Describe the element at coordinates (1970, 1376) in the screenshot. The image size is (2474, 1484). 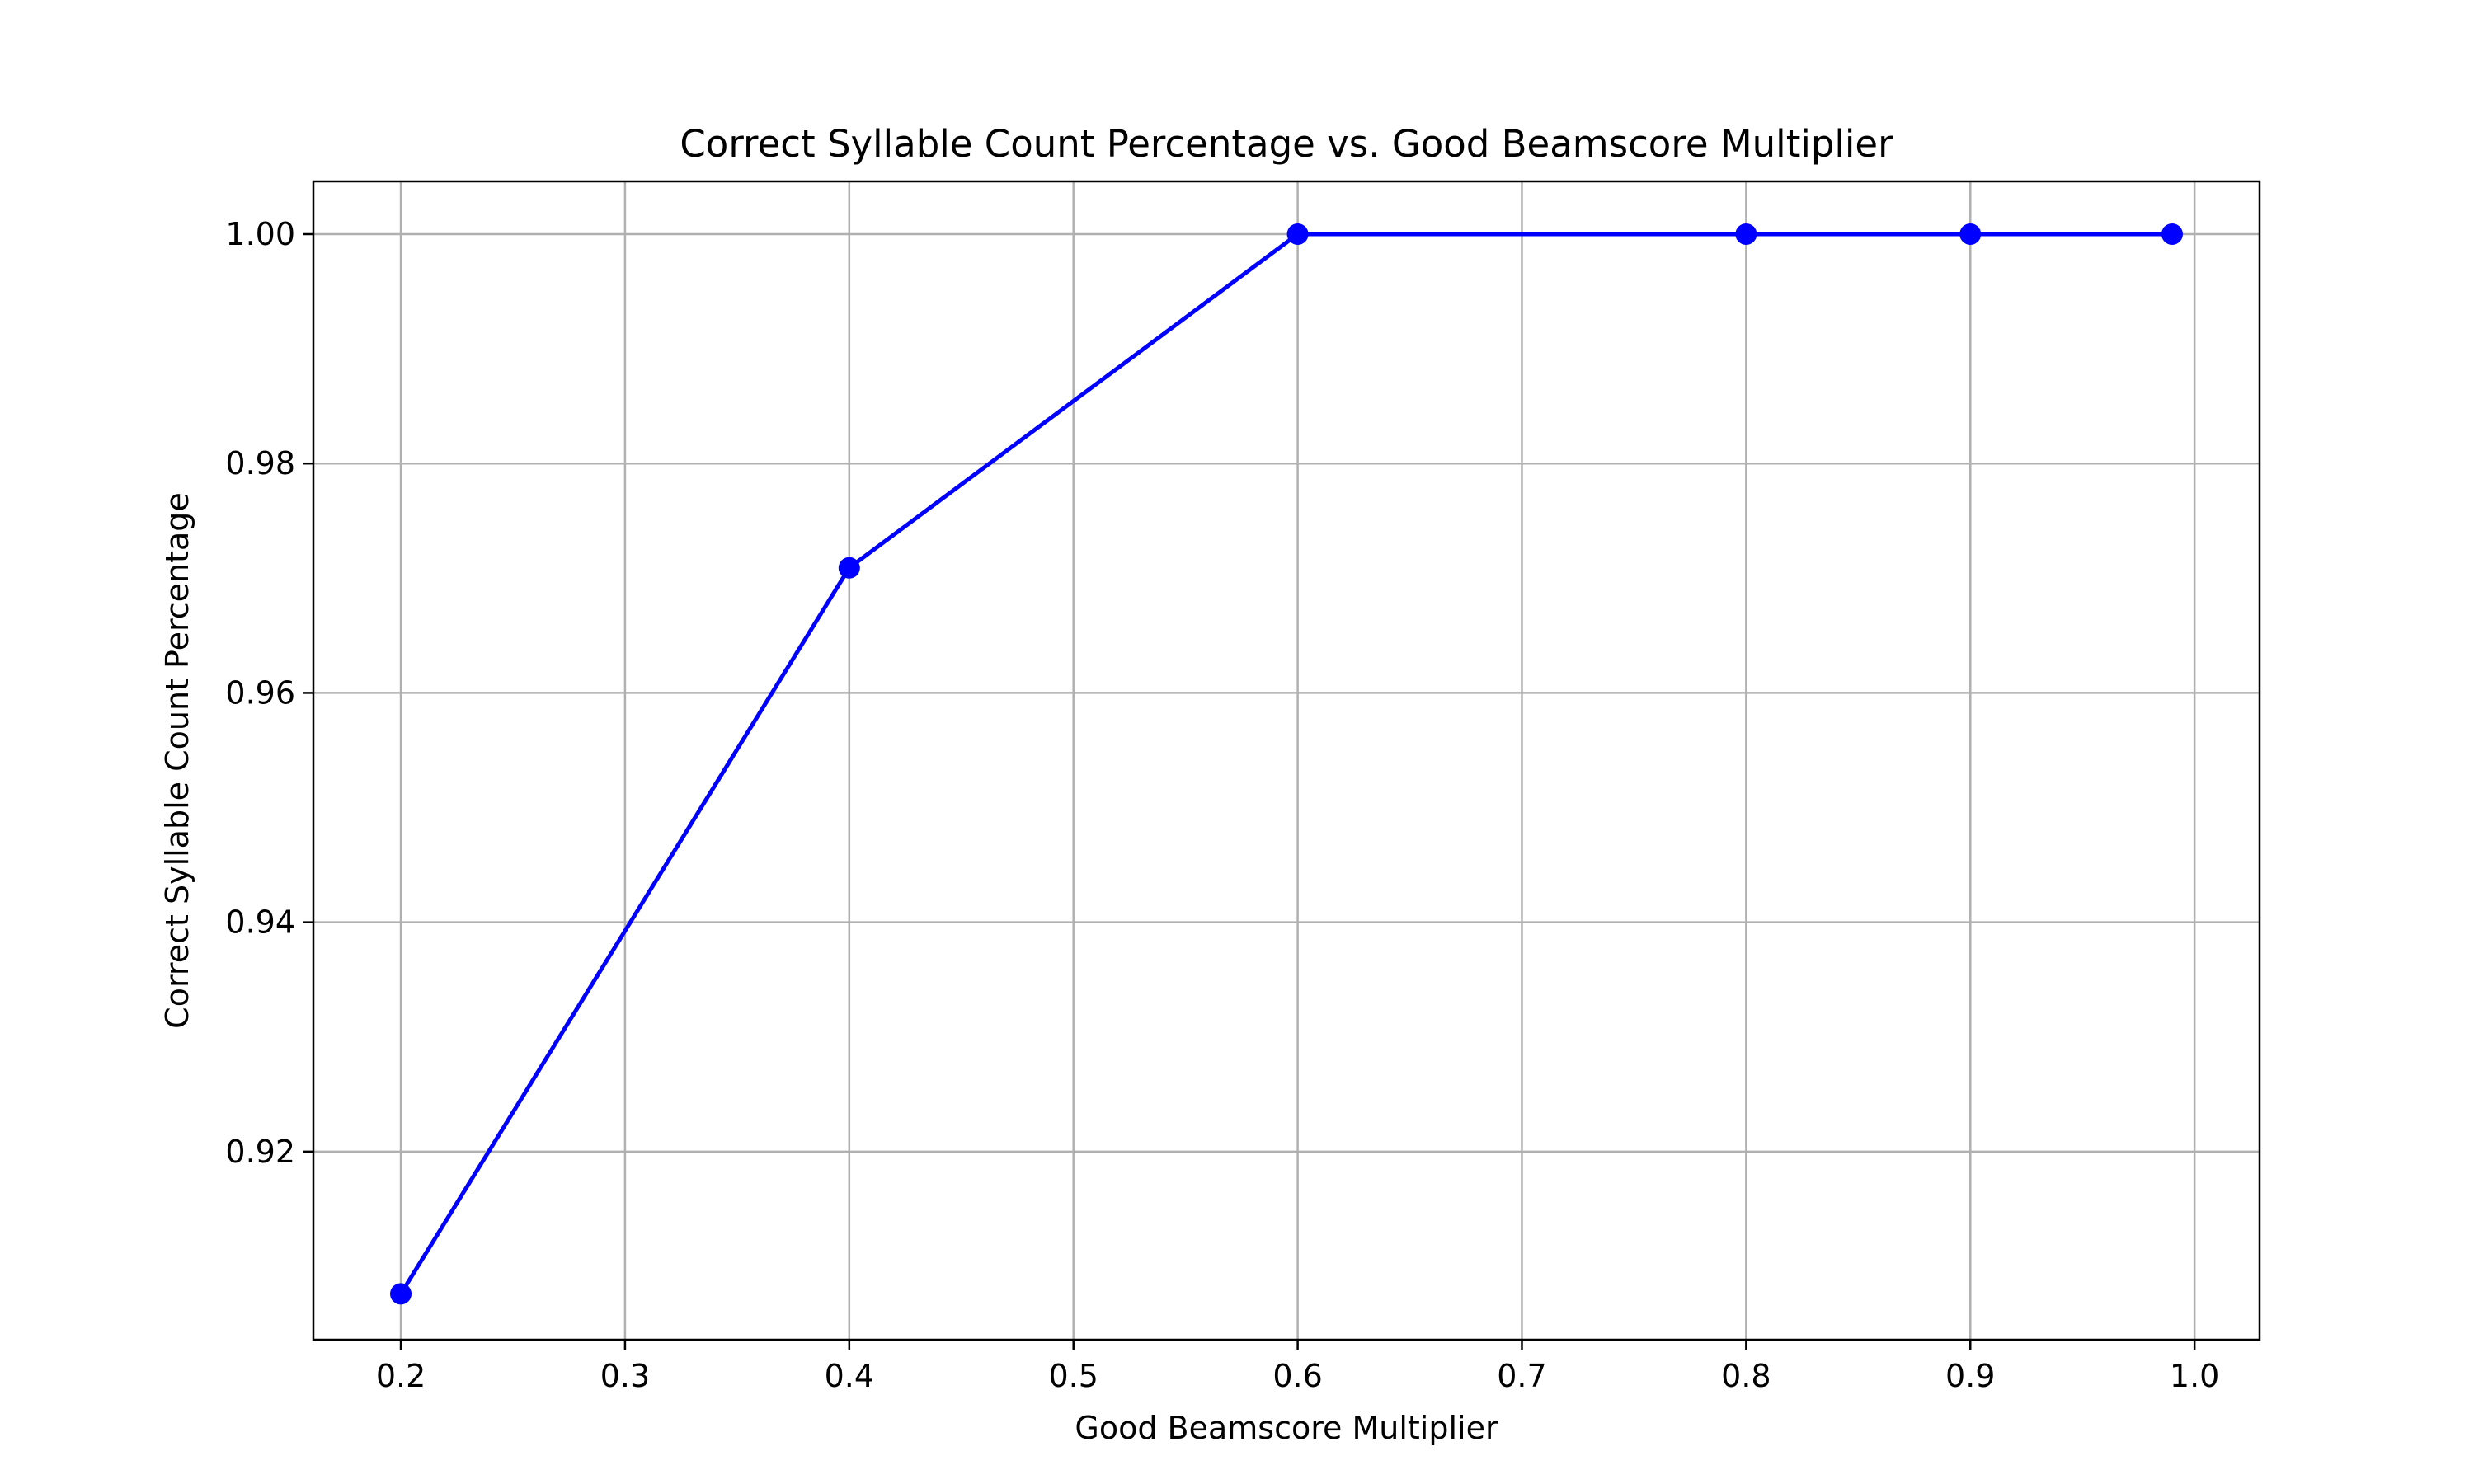
I see `x-tick-label: 0.9` at that location.